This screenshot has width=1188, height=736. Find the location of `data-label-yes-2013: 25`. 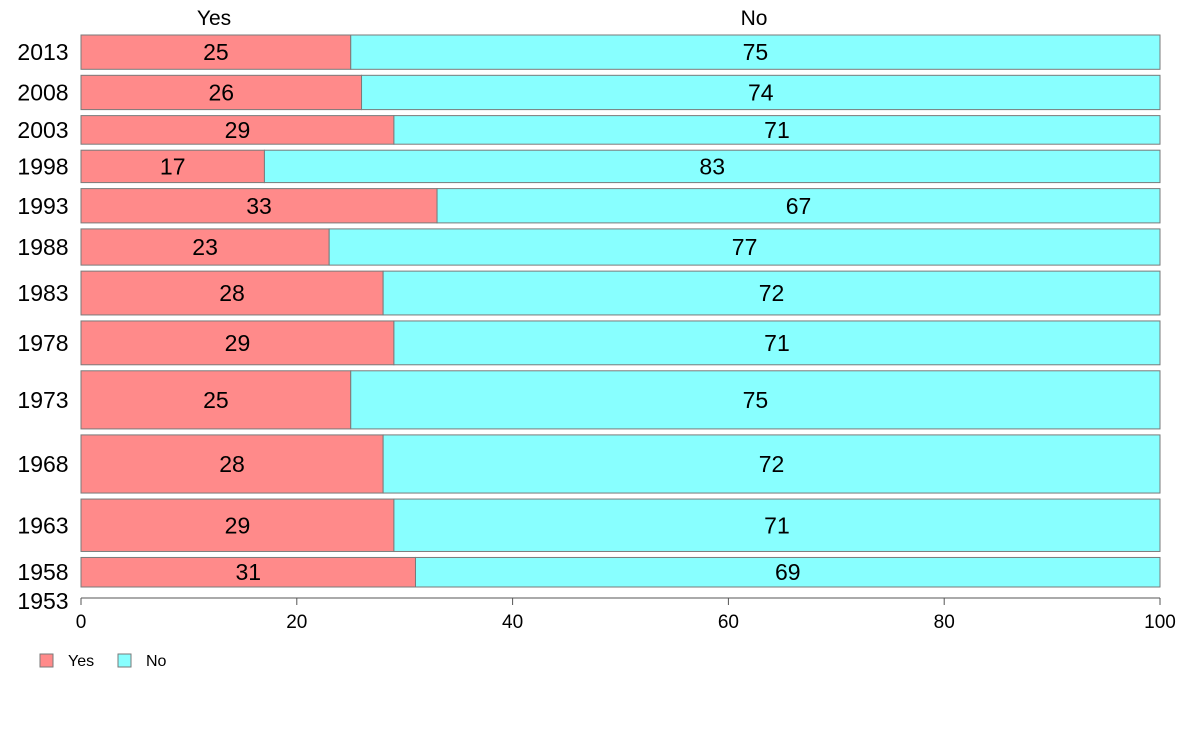

data-label-yes-2013: 25 is located at coordinates (216, 52).